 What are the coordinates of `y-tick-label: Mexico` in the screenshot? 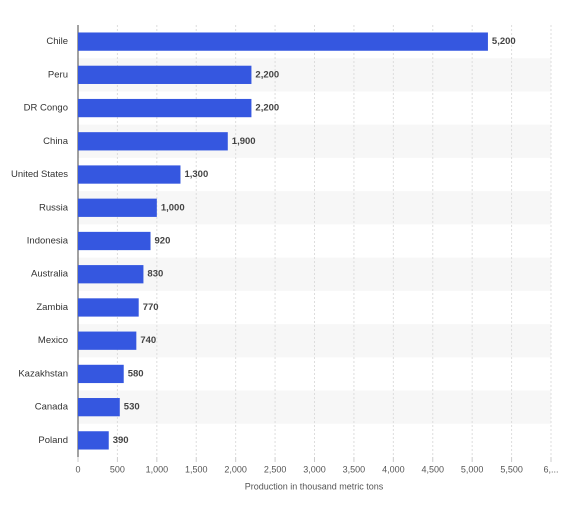 It's located at (53, 340).